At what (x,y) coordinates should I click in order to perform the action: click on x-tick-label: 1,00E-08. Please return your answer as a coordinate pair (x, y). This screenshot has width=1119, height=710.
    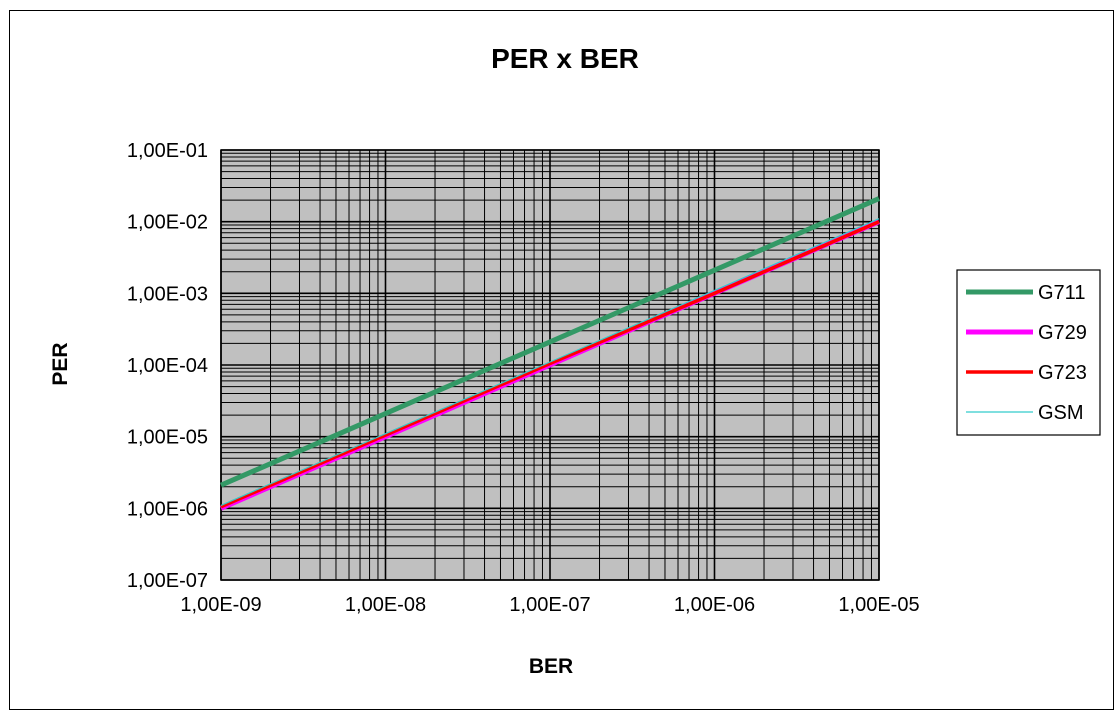
    Looking at the image, I should click on (385, 605).